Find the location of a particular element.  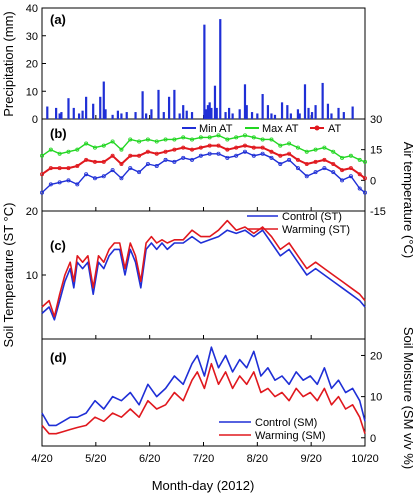

soil-moisture-axis-title: Soil Moisture (SM v/v %) is located at coordinates (407, 398).